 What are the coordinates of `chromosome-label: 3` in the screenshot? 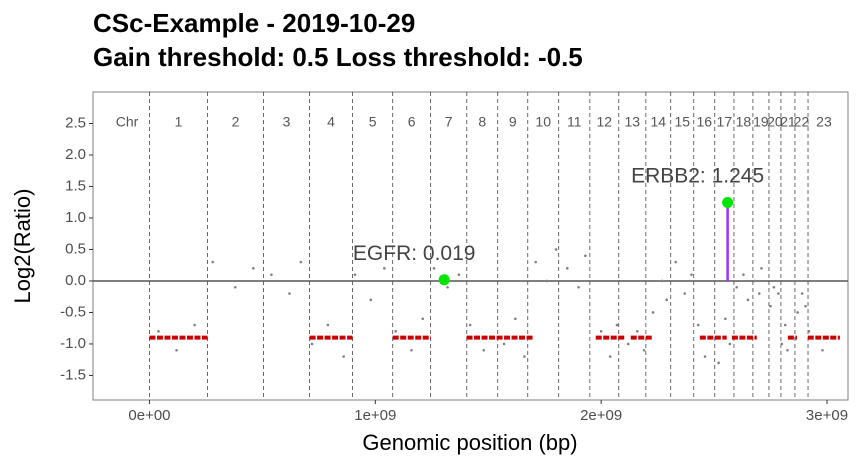 It's located at (287, 122).